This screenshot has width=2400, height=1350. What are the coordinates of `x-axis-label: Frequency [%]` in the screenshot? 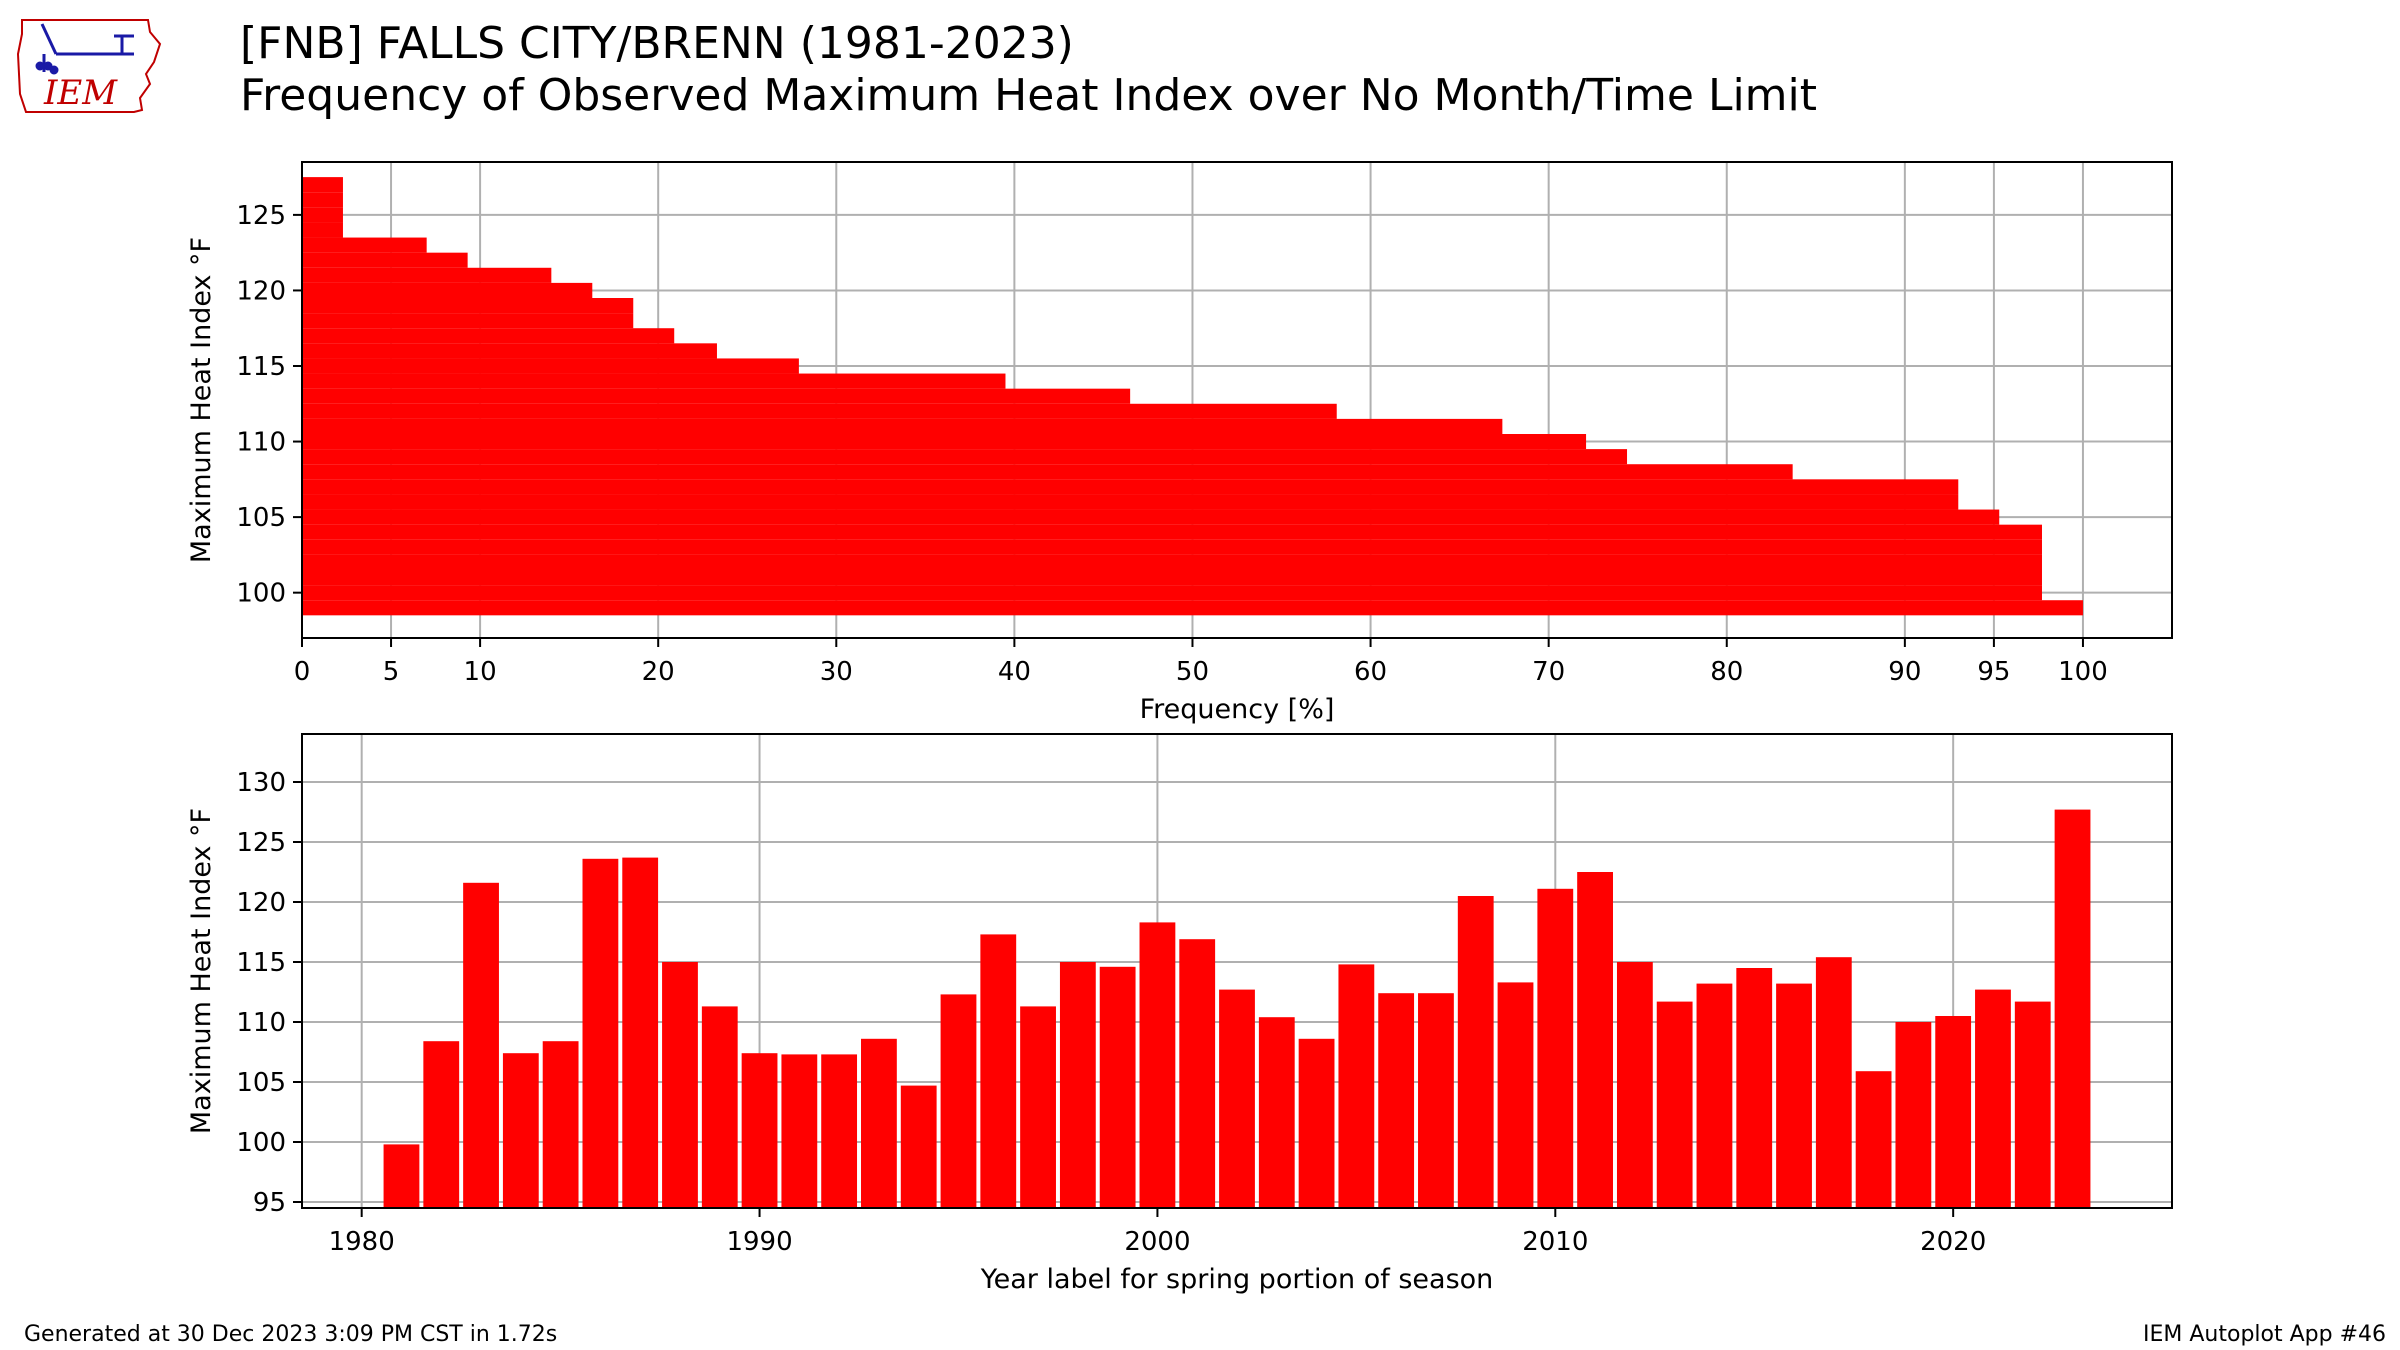 It's located at (1237, 709).